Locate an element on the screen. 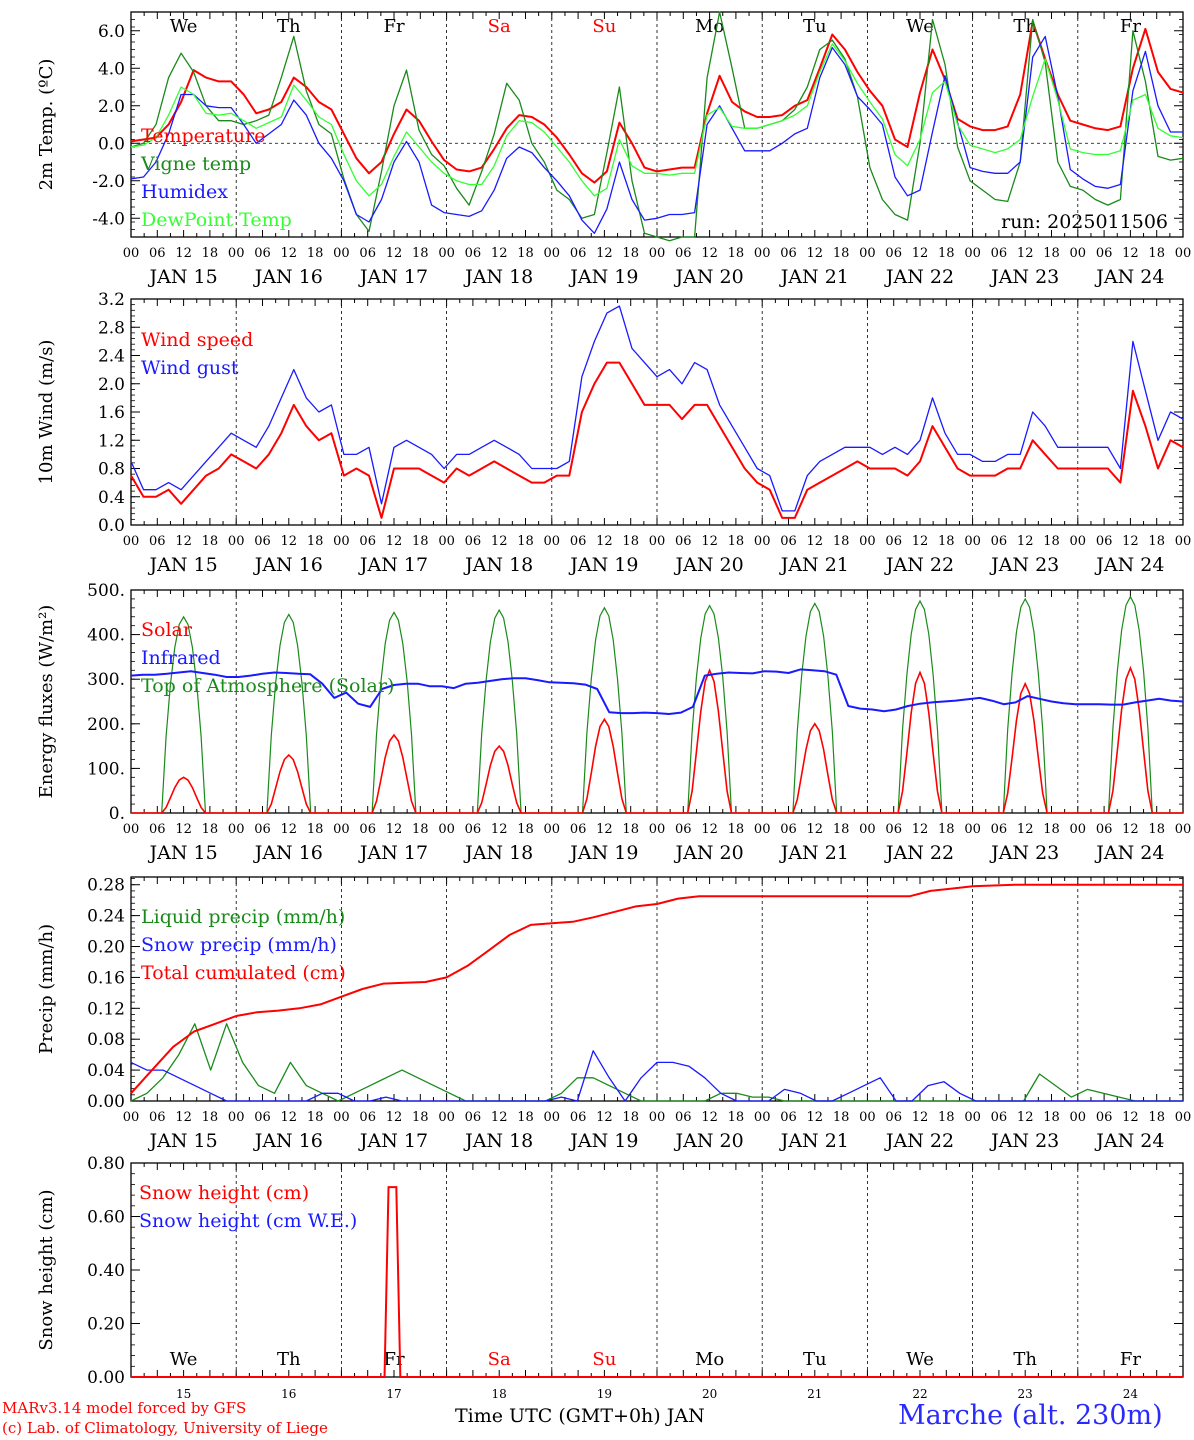  weekday-label: Th is located at coordinates (289, 1359).